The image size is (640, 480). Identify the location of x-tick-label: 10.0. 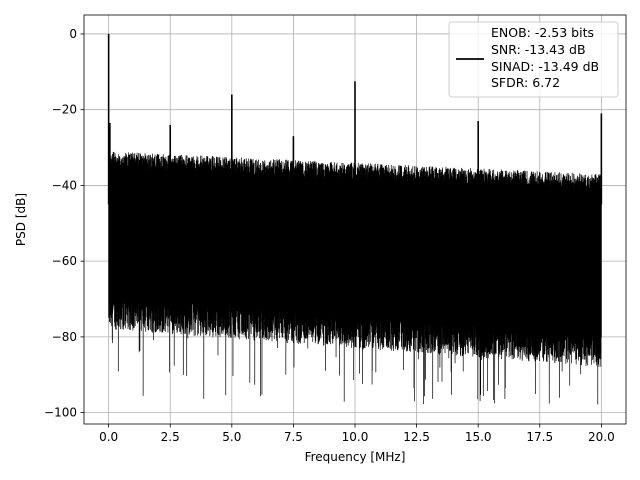
(355, 437).